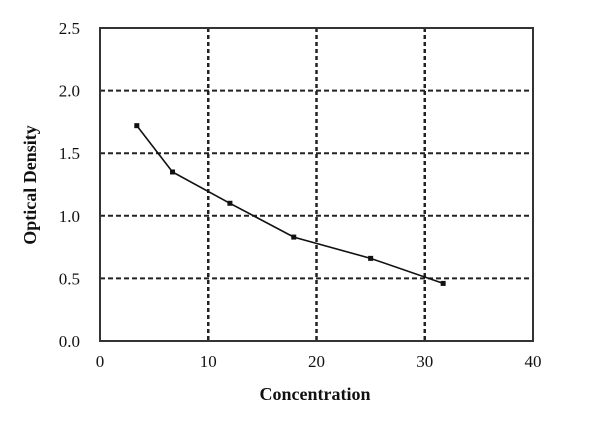  What do you see at coordinates (316, 361) in the screenshot?
I see `x-tick-label: 20` at bounding box center [316, 361].